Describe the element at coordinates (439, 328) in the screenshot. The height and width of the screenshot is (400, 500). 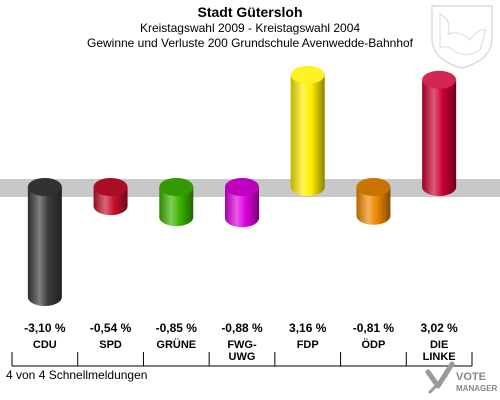
I see `value-label: 3,02 %` at that location.